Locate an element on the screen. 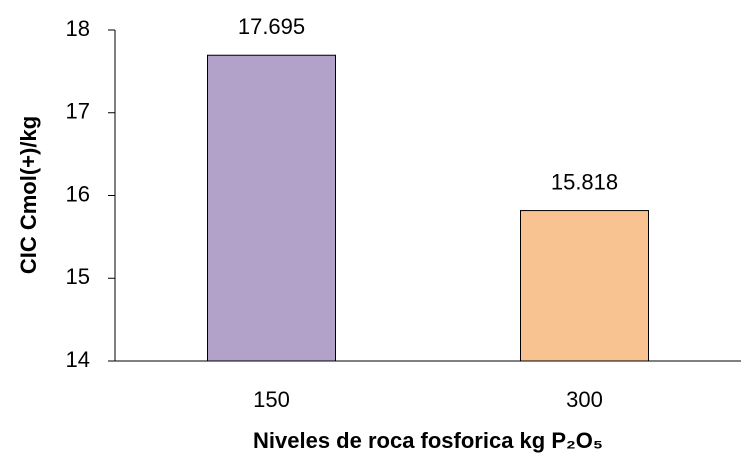 The image size is (741, 463). y-axis-title: CIC Cmol(+)/kg is located at coordinates (28, 195).